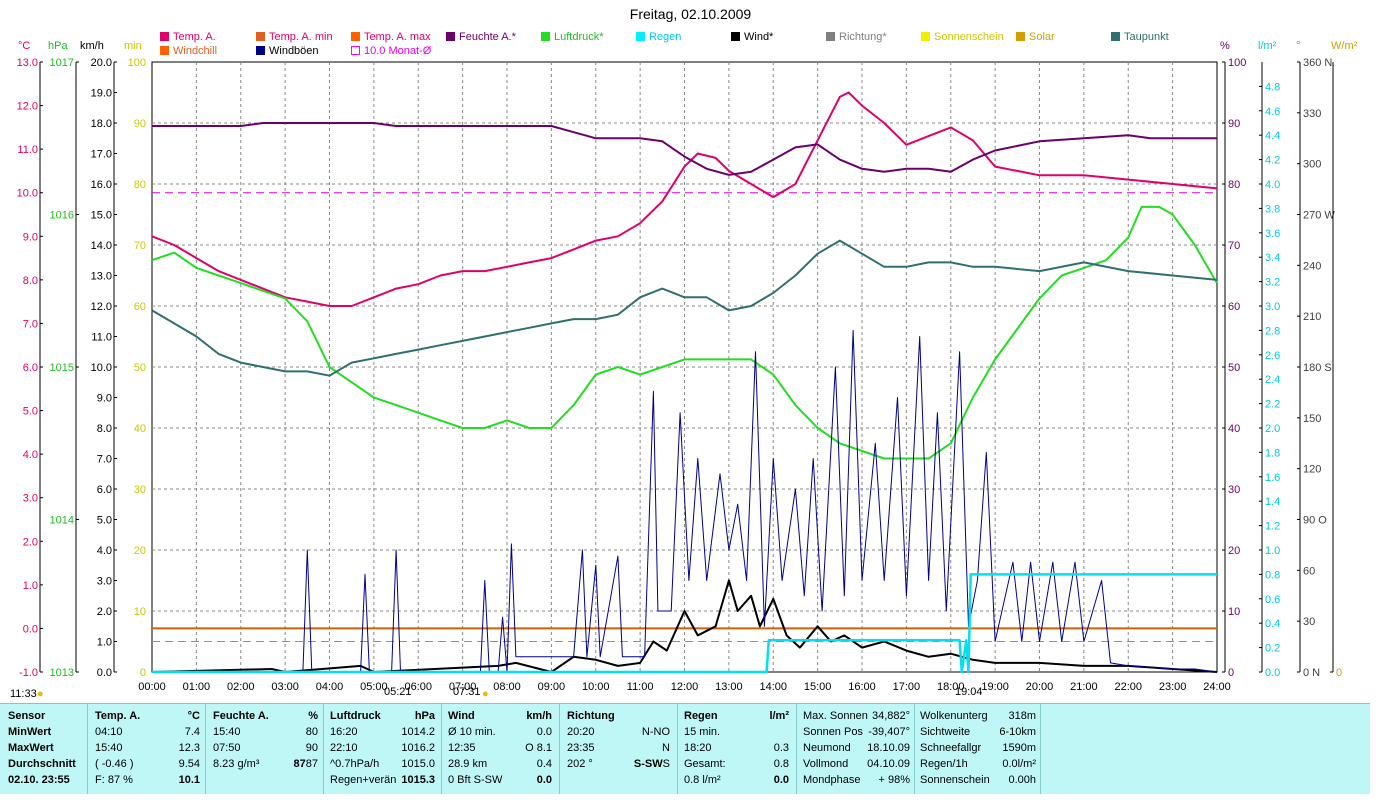  I want to click on x-tick-label: 18:00, so click(951, 687).